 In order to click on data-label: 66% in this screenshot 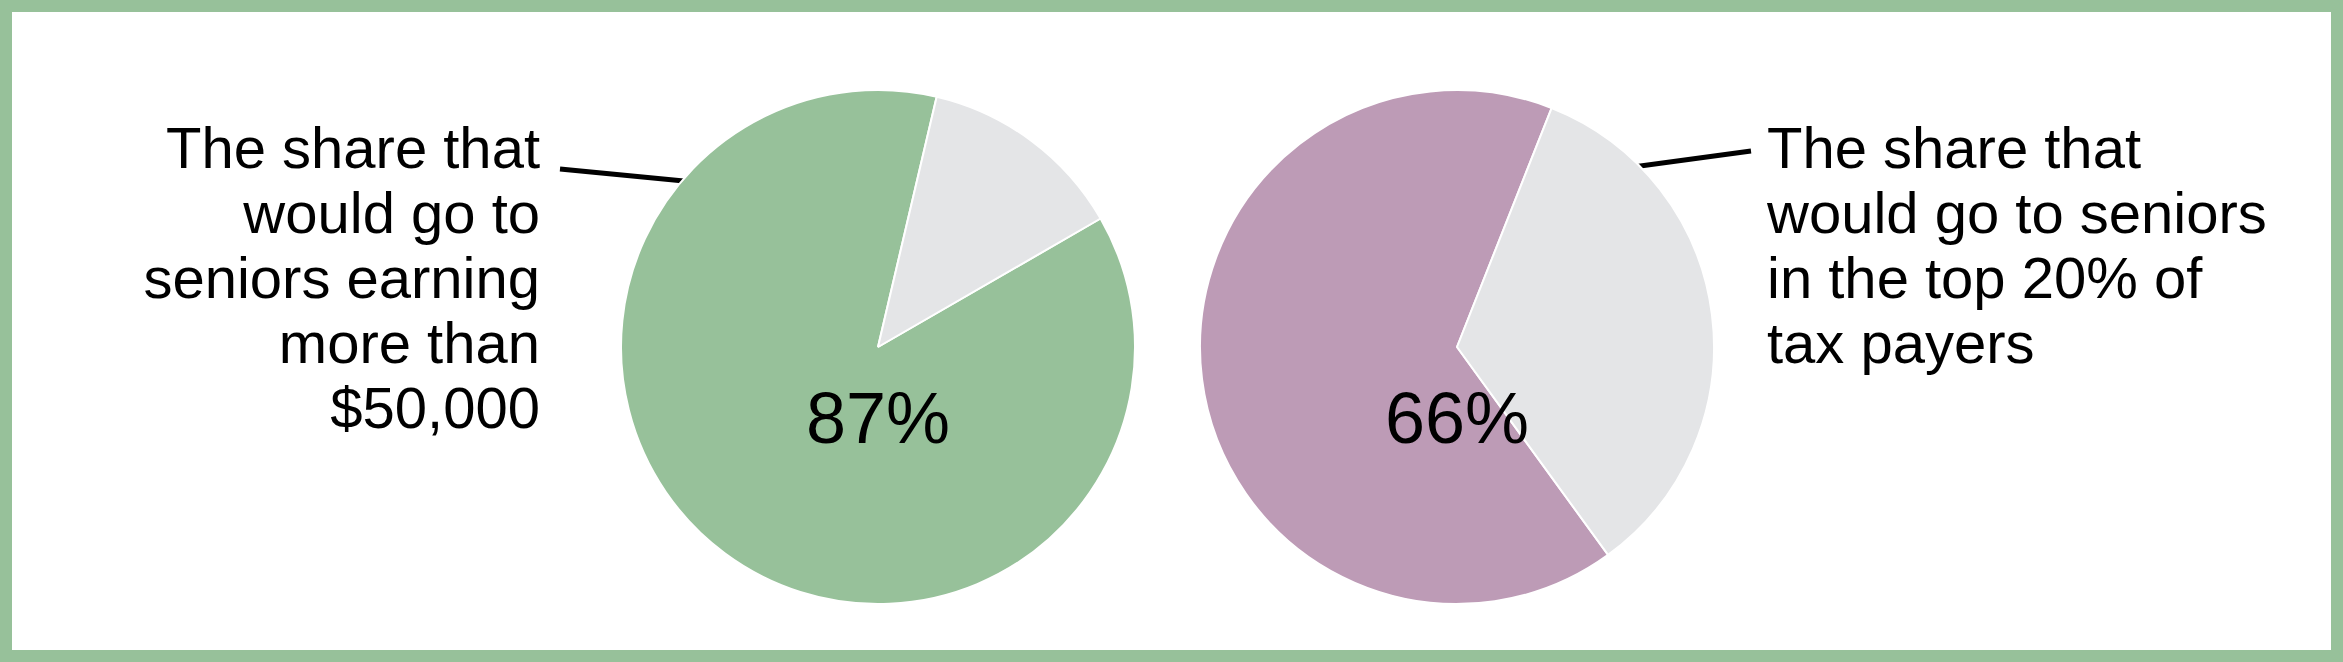, I will do `click(1457, 417)`.